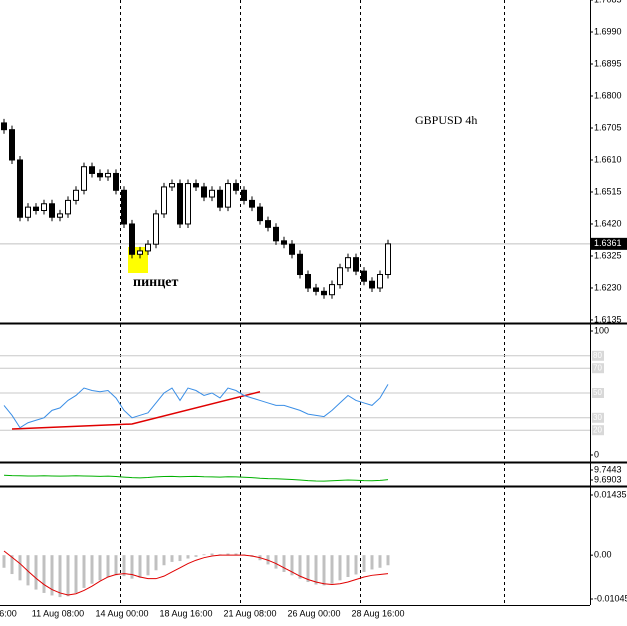 This screenshot has height=626, width=627. Describe the element at coordinates (608, 469) in the screenshot. I see `y-tick-label: 9.7443` at that location.